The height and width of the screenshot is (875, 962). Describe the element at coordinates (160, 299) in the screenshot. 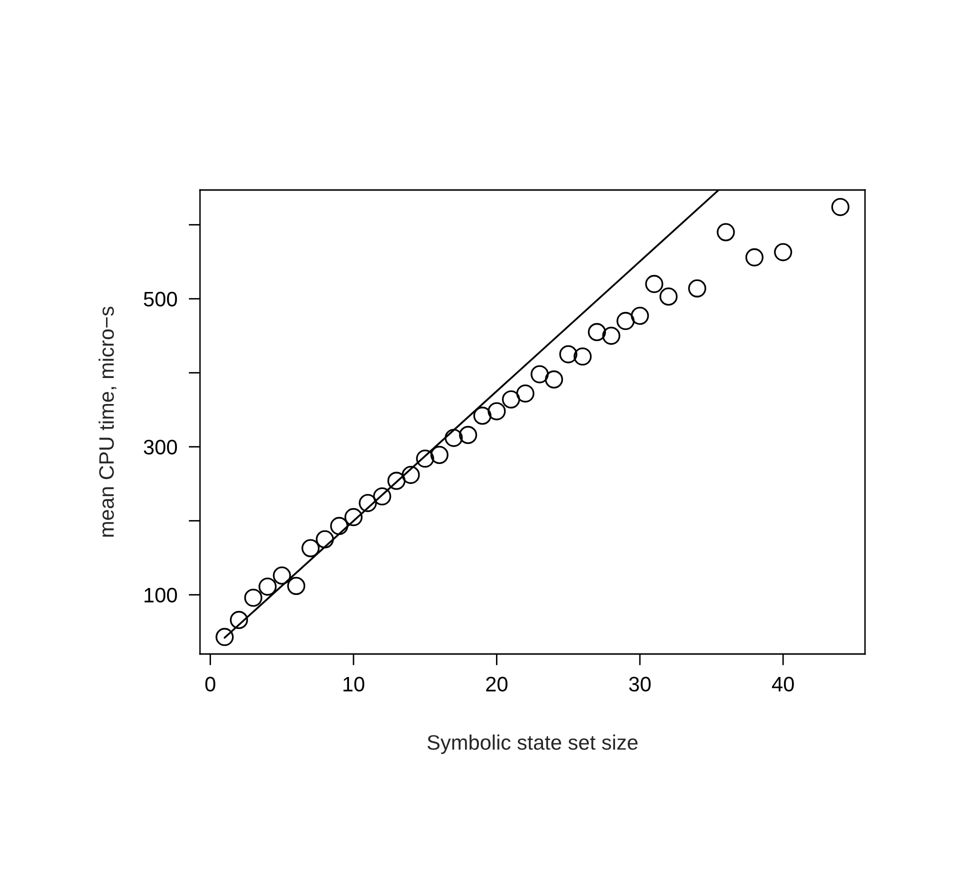

I see `y-tick-label: 500` at that location.